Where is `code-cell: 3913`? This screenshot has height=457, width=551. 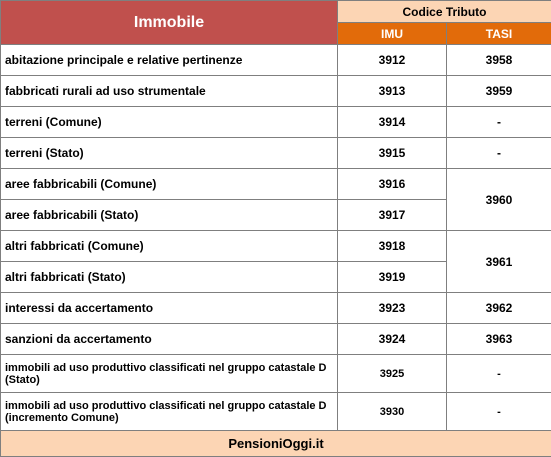
code-cell: 3913 is located at coordinates (392, 91).